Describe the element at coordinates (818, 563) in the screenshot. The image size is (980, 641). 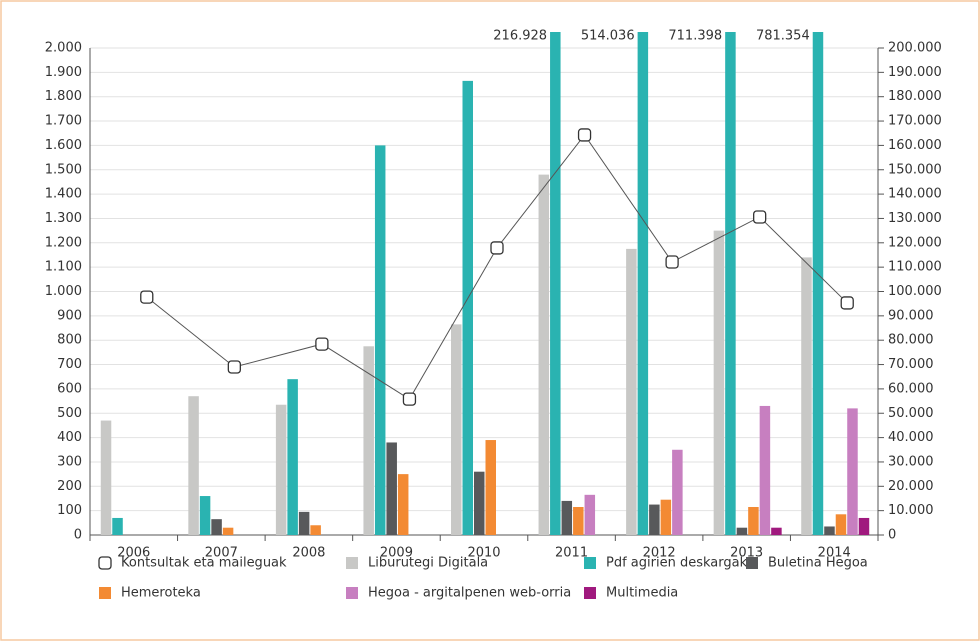
I see `legend-label: Buletina Hegoa` at that location.